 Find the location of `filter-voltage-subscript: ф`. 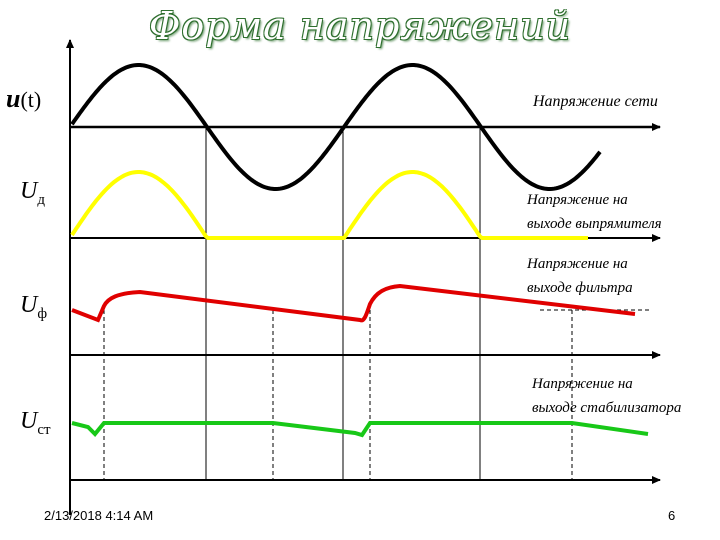

filter-voltage-subscript: ф is located at coordinates (42, 313).